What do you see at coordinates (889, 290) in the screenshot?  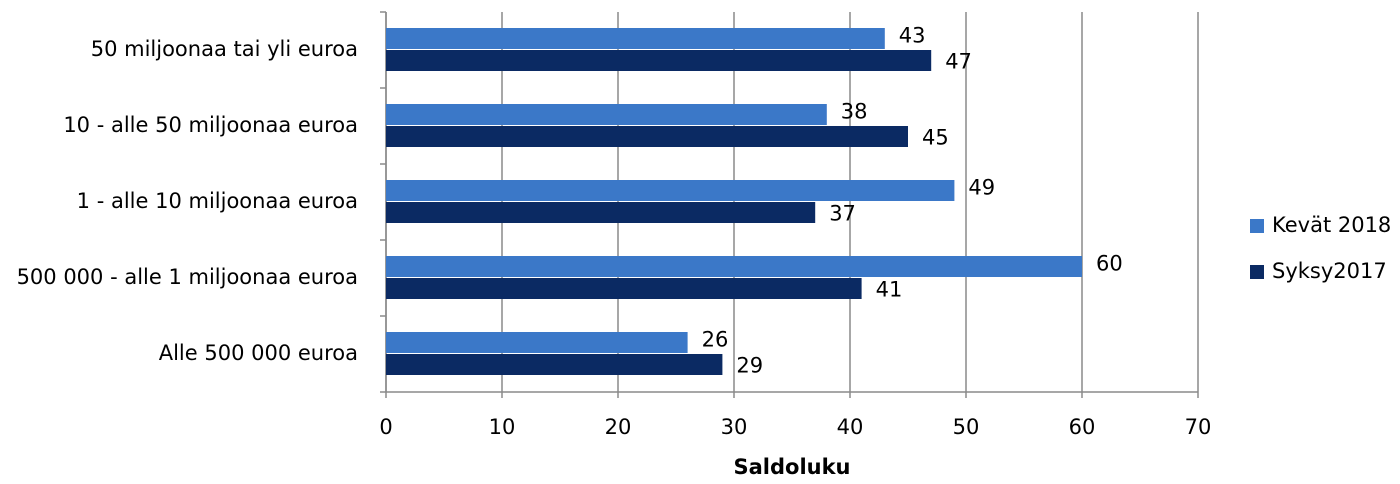 I see `value-label: 41` at bounding box center [889, 290].